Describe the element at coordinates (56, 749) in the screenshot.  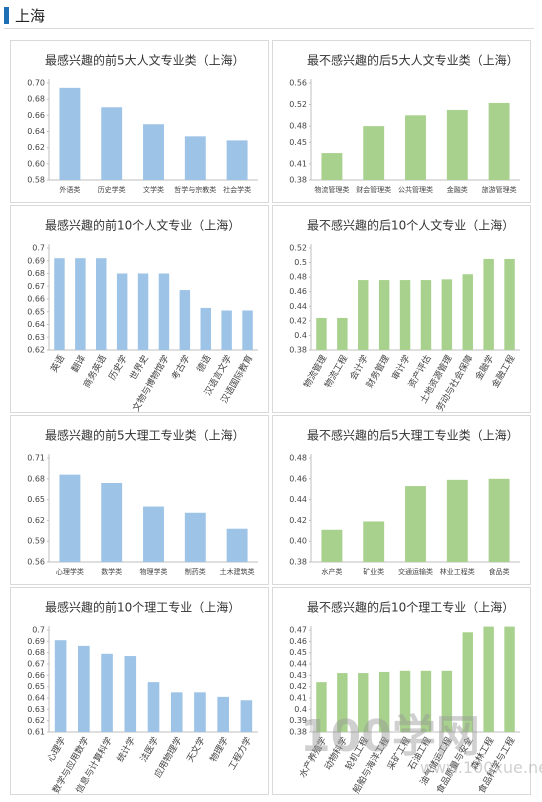
I see `x-tick-label: 心理学` at that location.